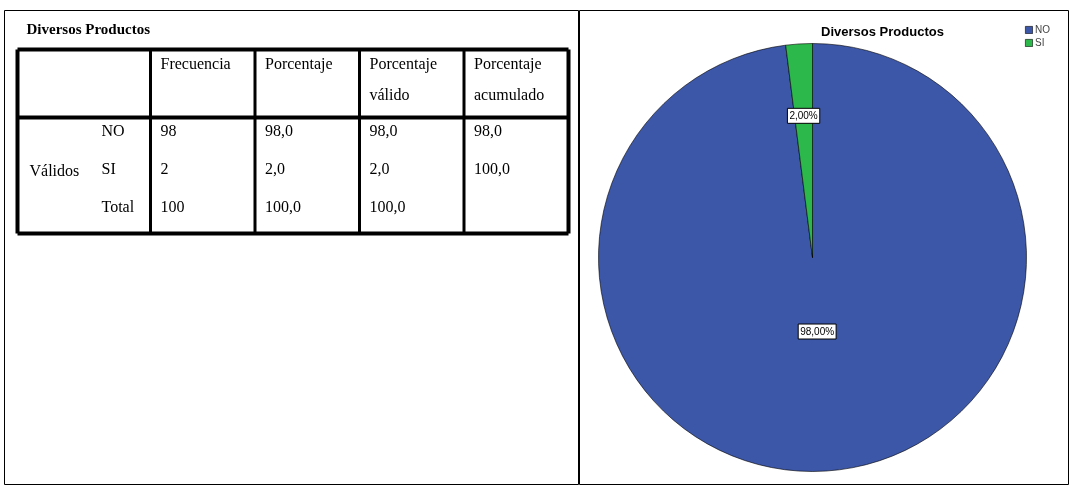  I want to click on text: 100, so click(172, 206).